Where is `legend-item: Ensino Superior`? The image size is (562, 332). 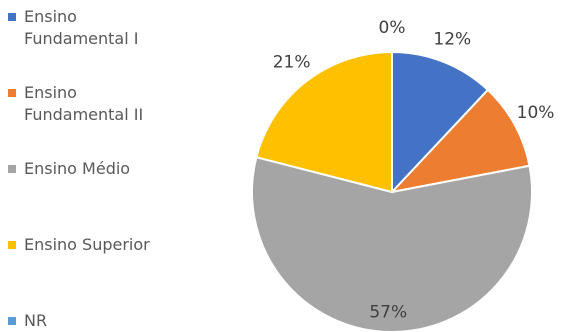
legend-item: Ensino Superior is located at coordinates (93, 245).